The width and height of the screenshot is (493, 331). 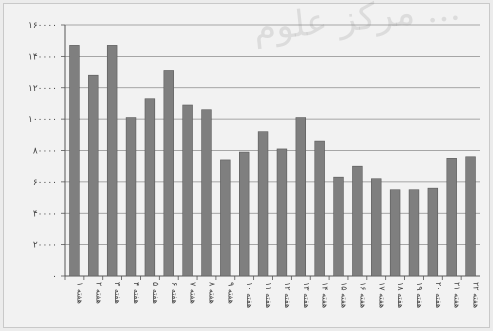 I want to click on y-tick-label: ۱۶۰۰۰۰, so click(x=42, y=26).